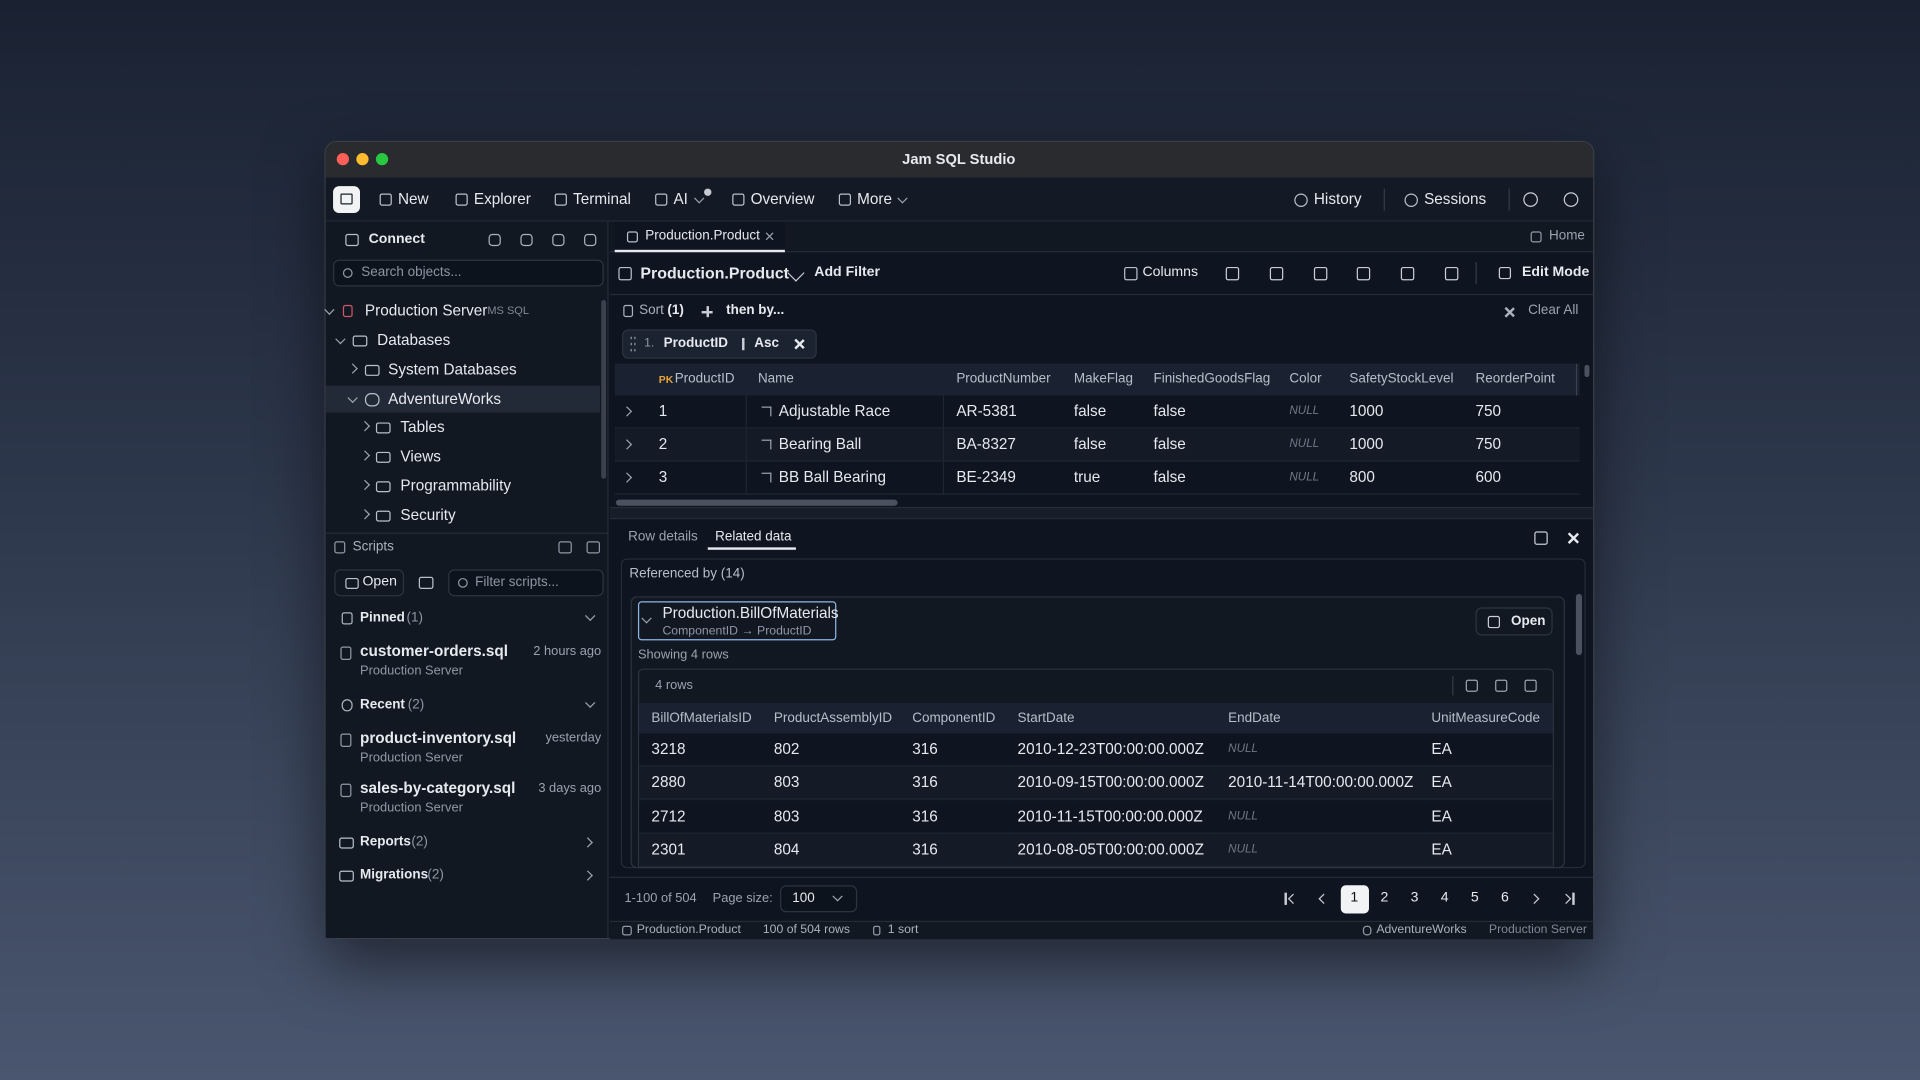 The width and height of the screenshot is (1920, 1080). I want to click on tree-item: Databases, so click(414, 340).